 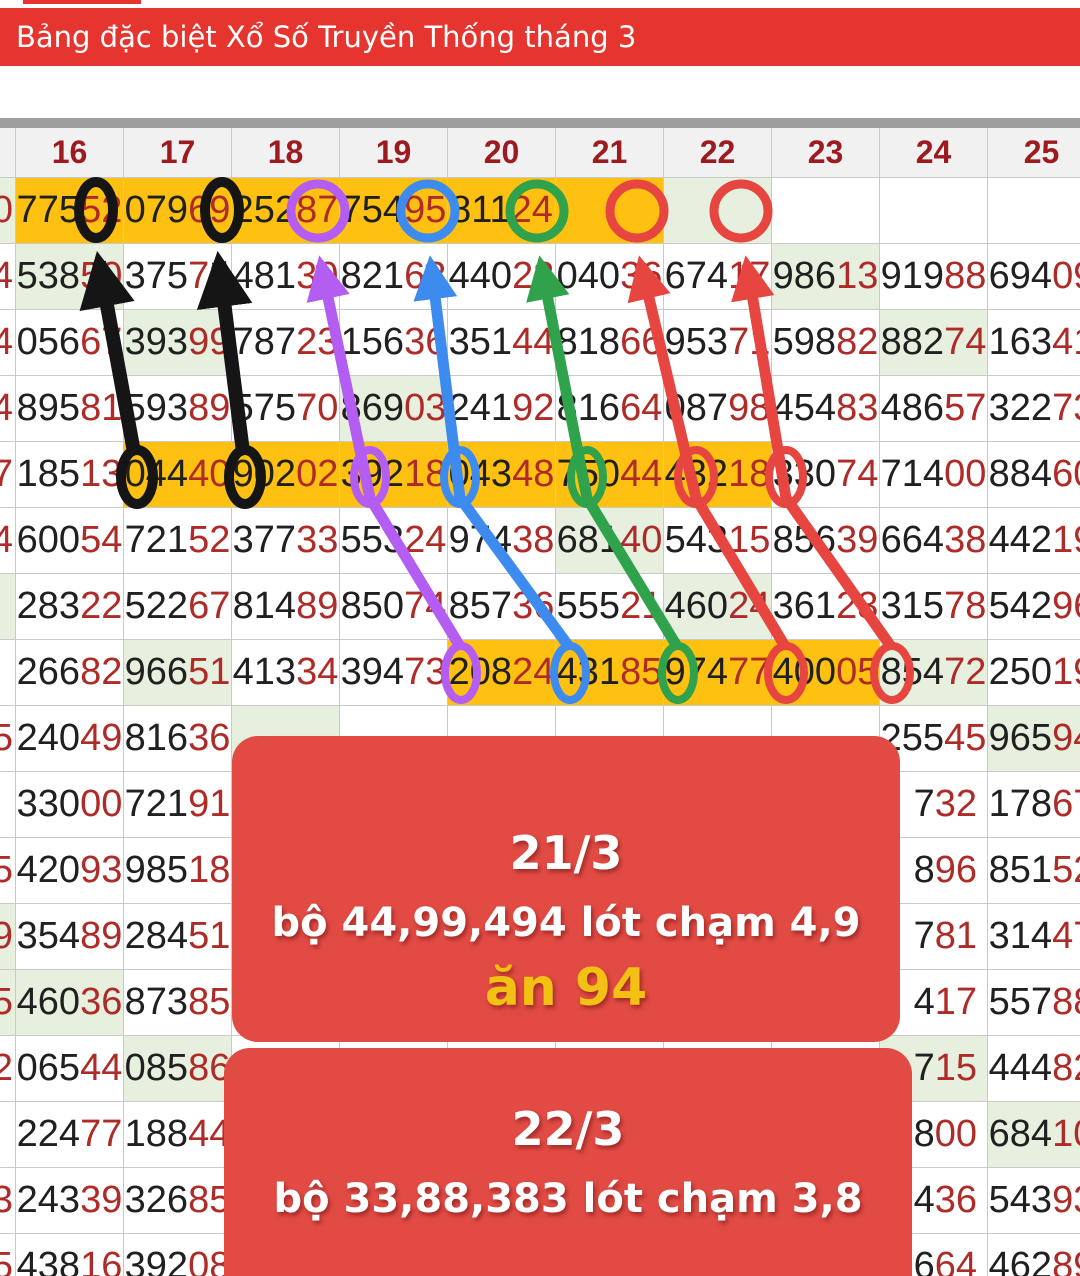 What do you see at coordinates (718, 409) in the screenshot?
I see `cell-c22-r4: 087 98` at bounding box center [718, 409].